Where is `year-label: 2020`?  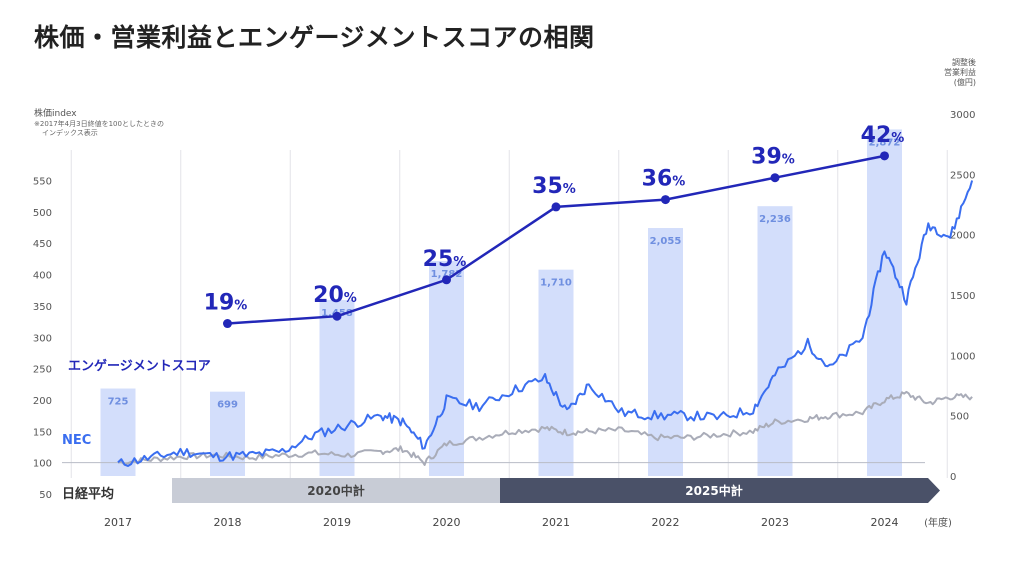 year-label: 2020 is located at coordinates (447, 522).